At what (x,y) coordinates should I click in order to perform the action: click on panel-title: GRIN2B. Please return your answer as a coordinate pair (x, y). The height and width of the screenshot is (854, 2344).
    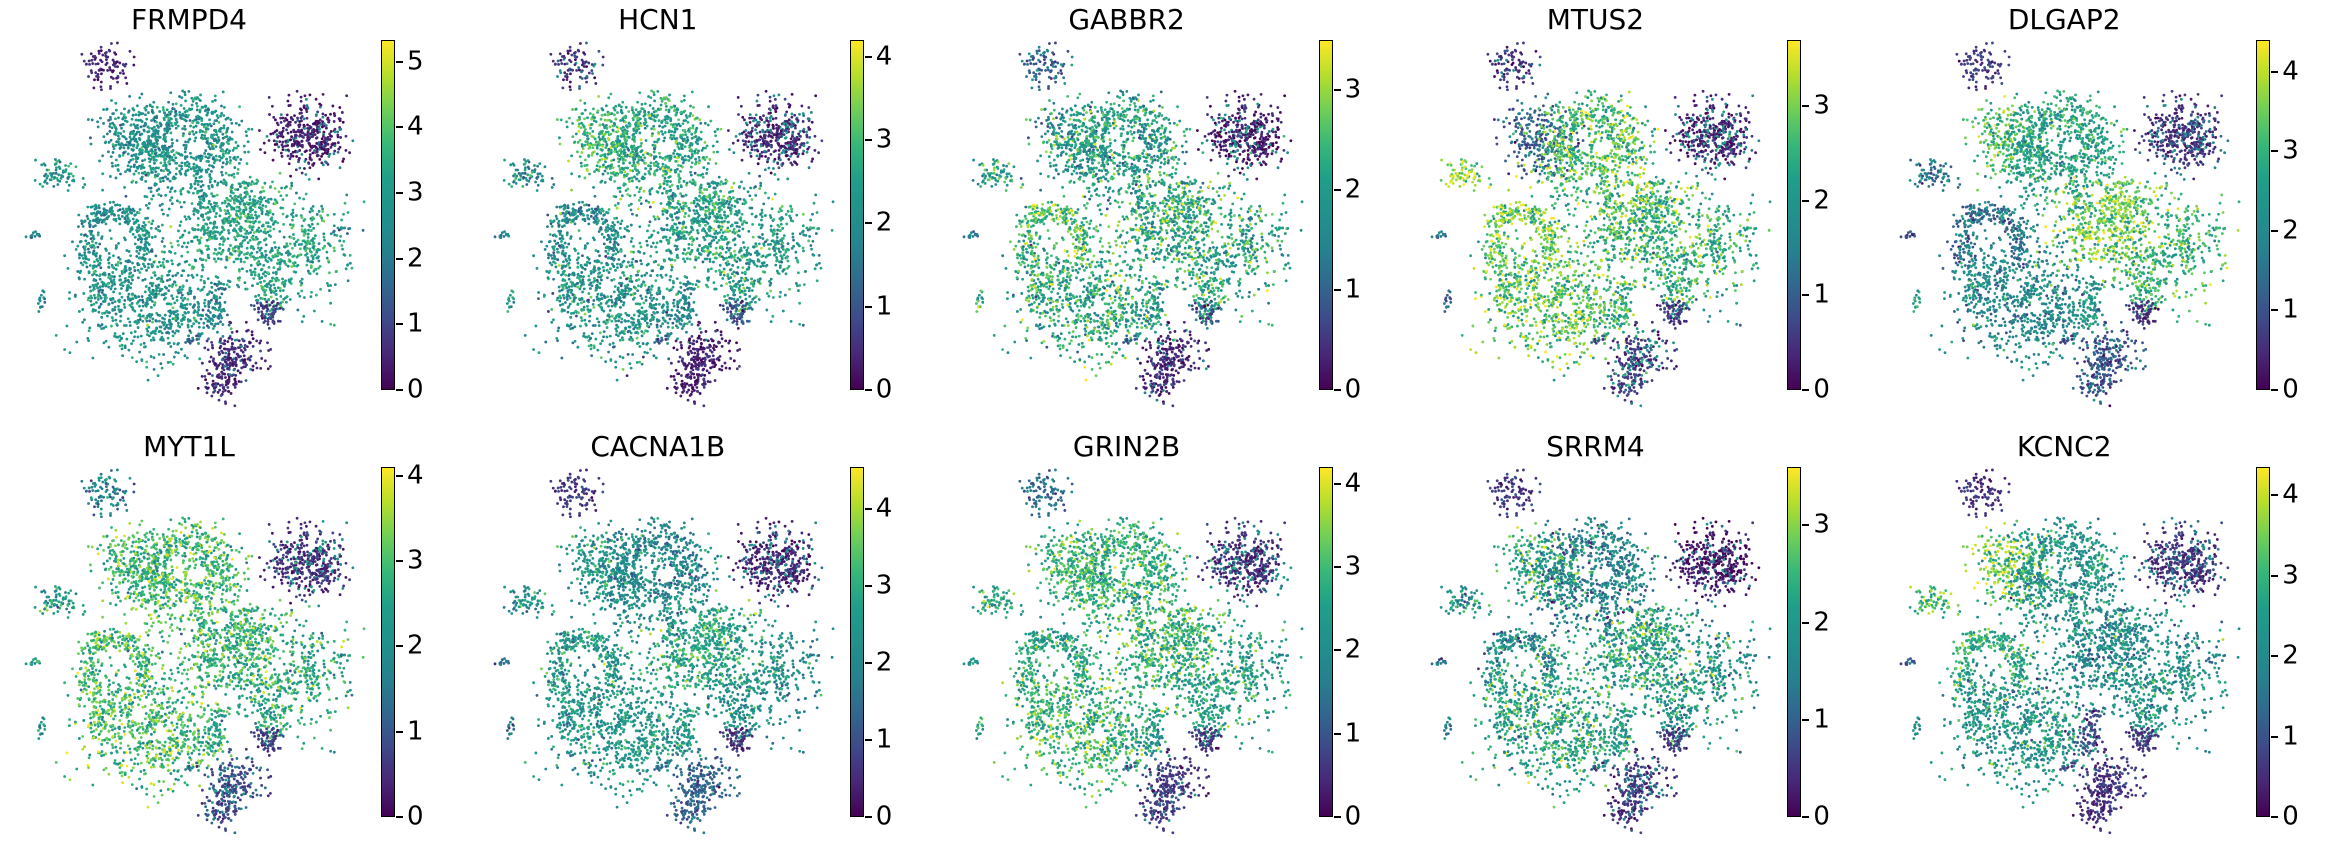
    Looking at the image, I should click on (1126, 446).